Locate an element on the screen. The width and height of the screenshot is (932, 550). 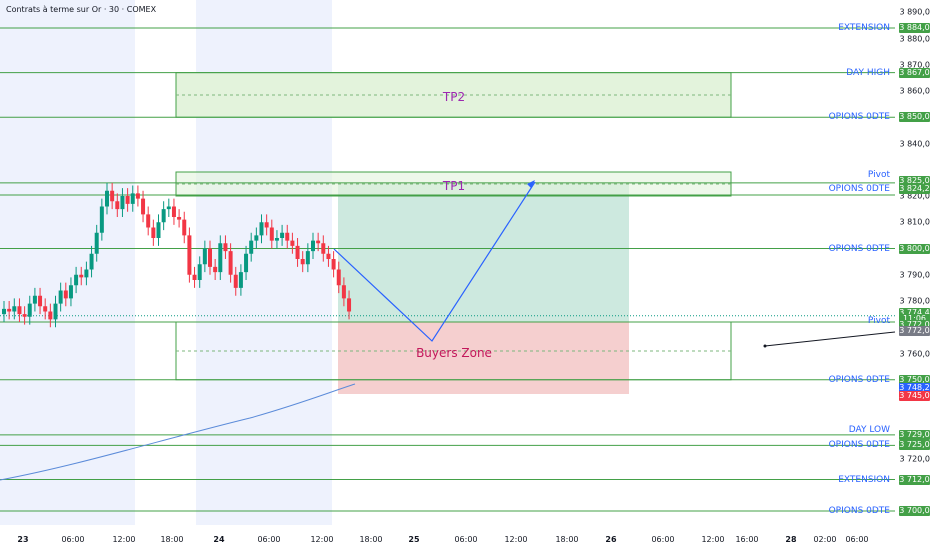
price-axis-label: 3 860,0 is located at coordinates (914, 91).